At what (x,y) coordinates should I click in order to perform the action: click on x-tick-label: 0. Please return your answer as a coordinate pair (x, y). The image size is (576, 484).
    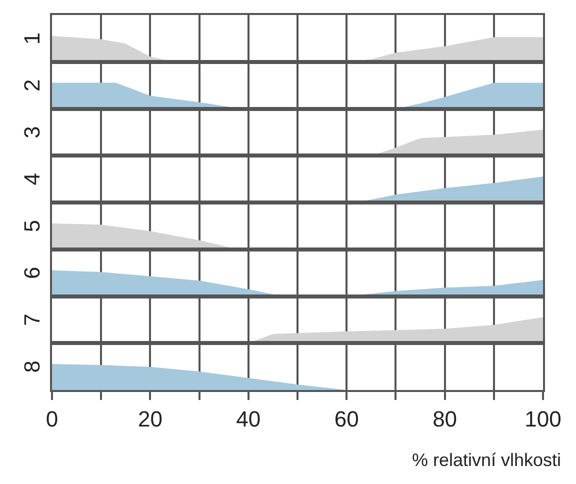
    Looking at the image, I should click on (52, 419).